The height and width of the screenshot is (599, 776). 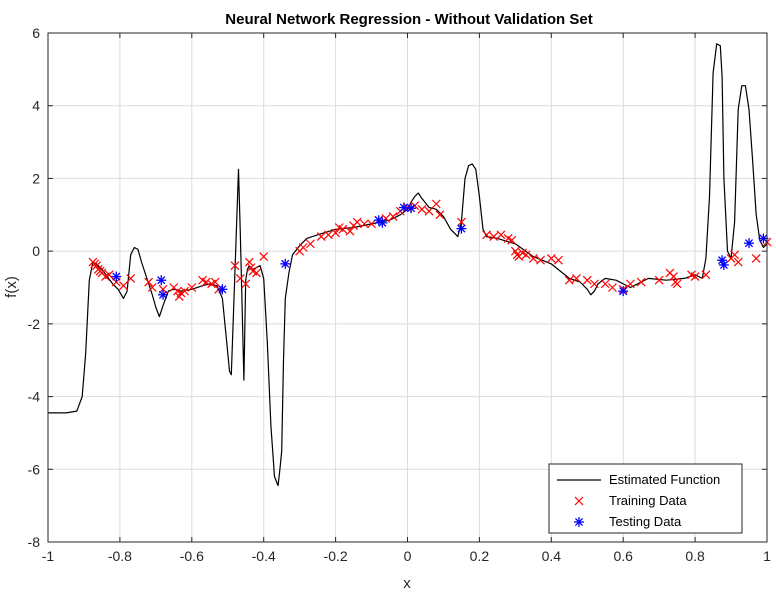 What do you see at coordinates (36, 106) in the screenshot?
I see `y-tick-label: 4` at bounding box center [36, 106].